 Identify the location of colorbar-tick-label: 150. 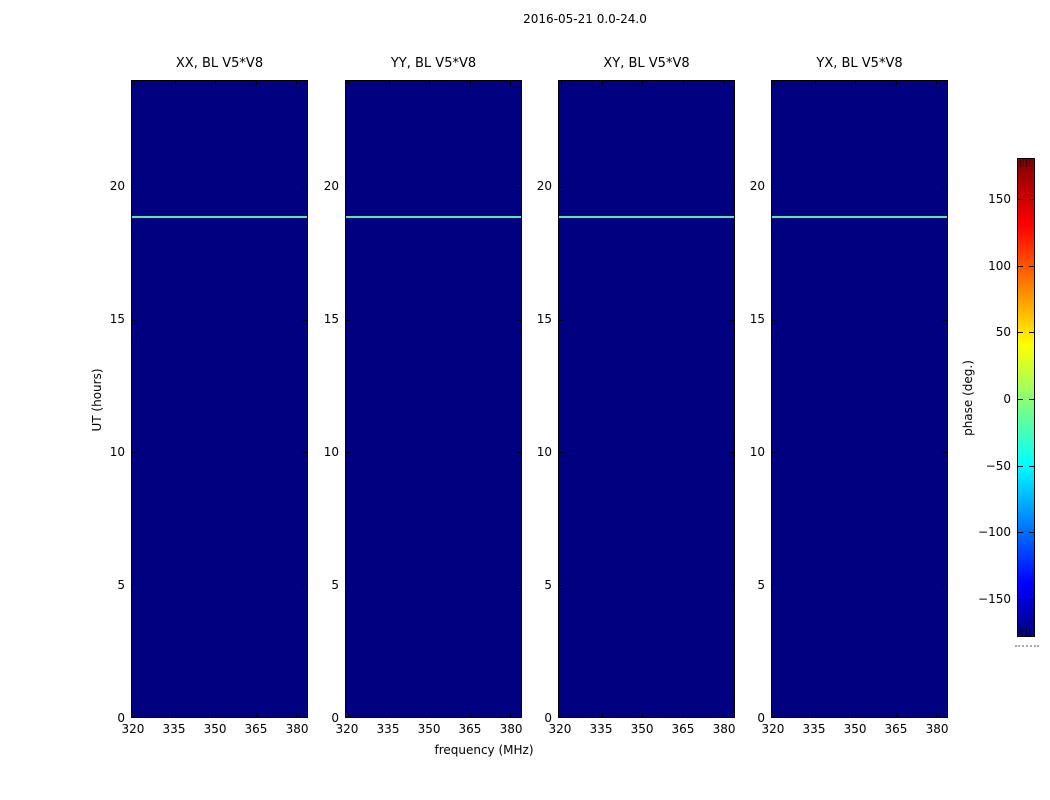
(999, 199).